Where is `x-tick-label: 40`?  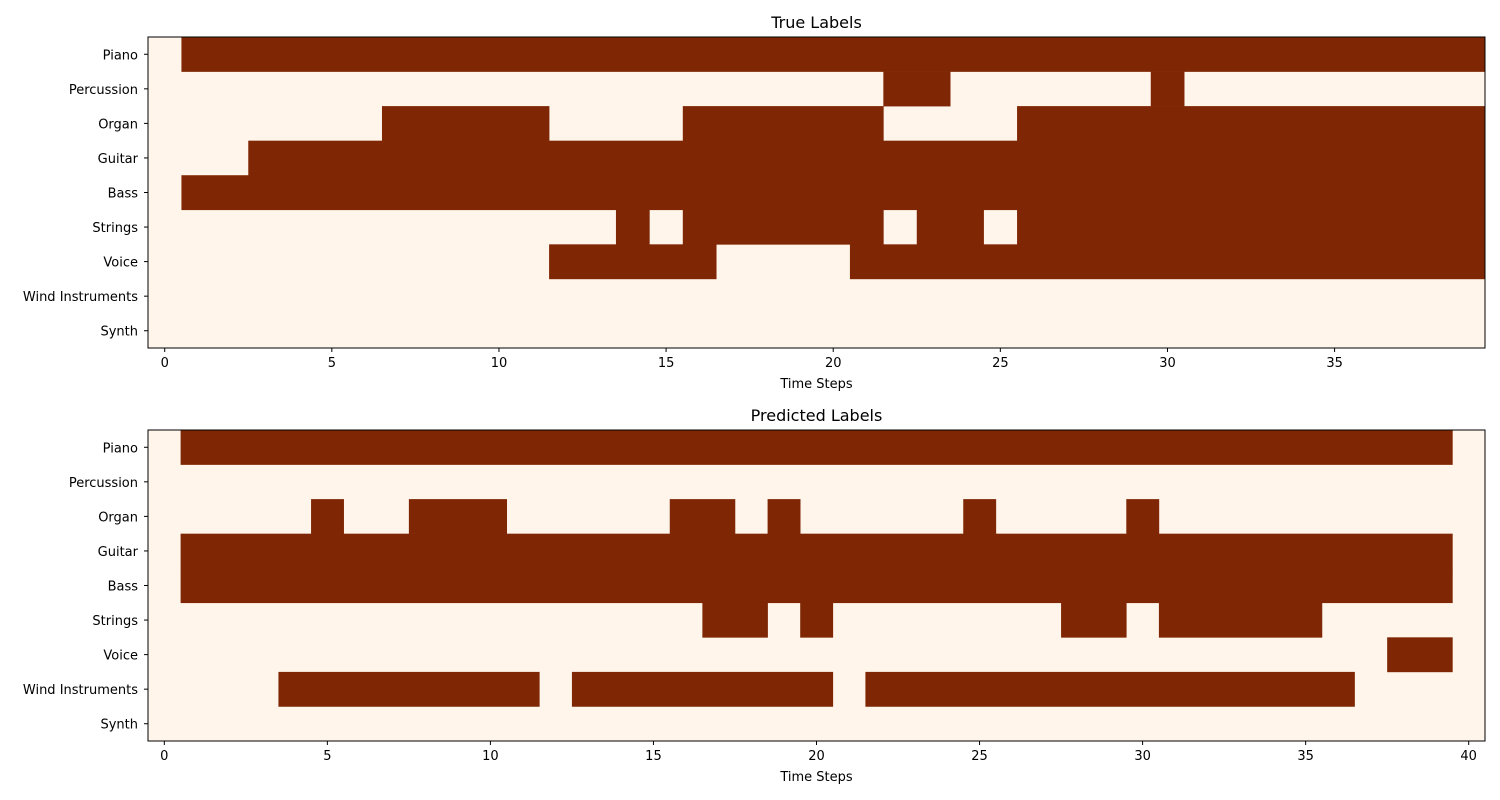 x-tick-label: 40 is located at coordinates (1468, 756).